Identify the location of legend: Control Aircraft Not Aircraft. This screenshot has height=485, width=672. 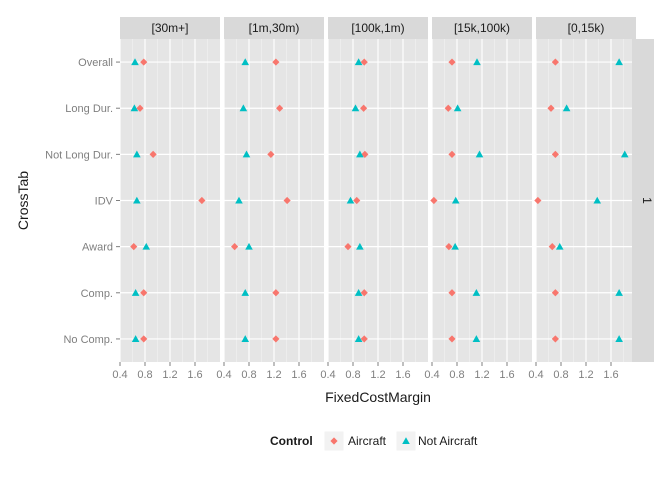
(374, 441).